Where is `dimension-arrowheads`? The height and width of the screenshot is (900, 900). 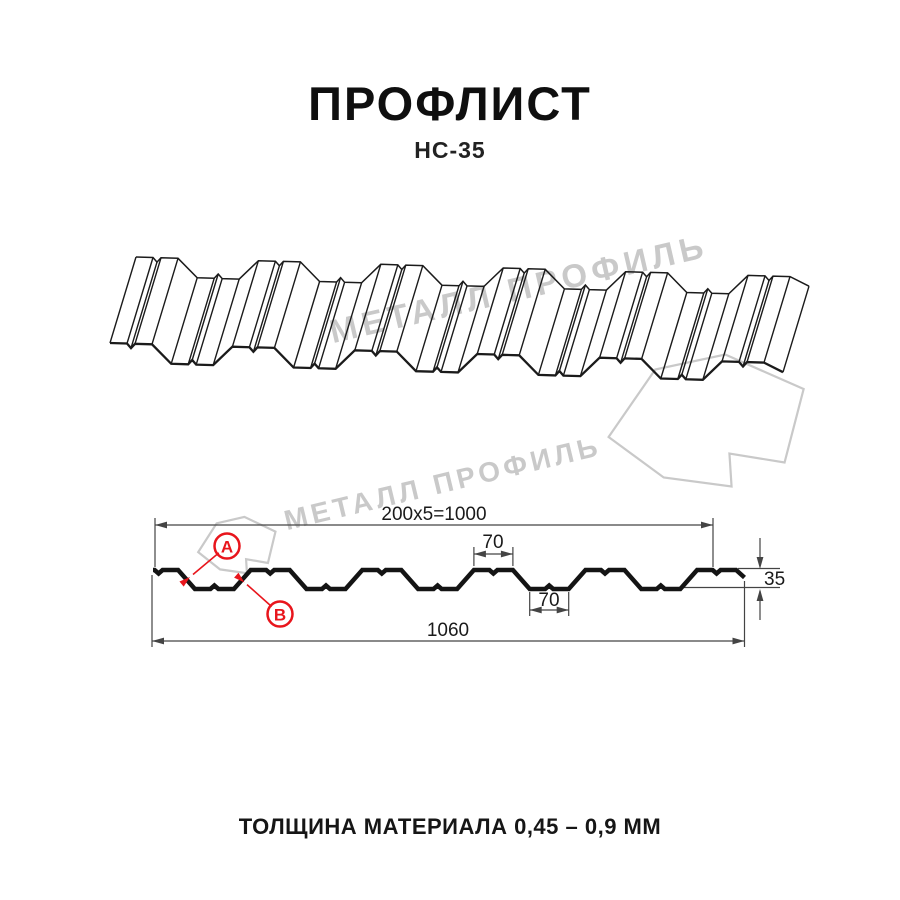
dimension-arrowheads is located at coordinates (458, 583).